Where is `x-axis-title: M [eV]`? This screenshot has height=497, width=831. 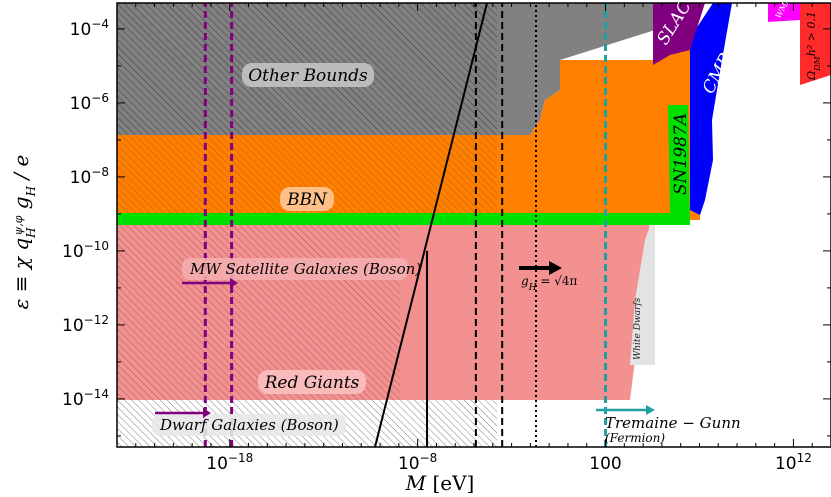
x-axis-title: M [eV] is located at coordinates (440, 483).